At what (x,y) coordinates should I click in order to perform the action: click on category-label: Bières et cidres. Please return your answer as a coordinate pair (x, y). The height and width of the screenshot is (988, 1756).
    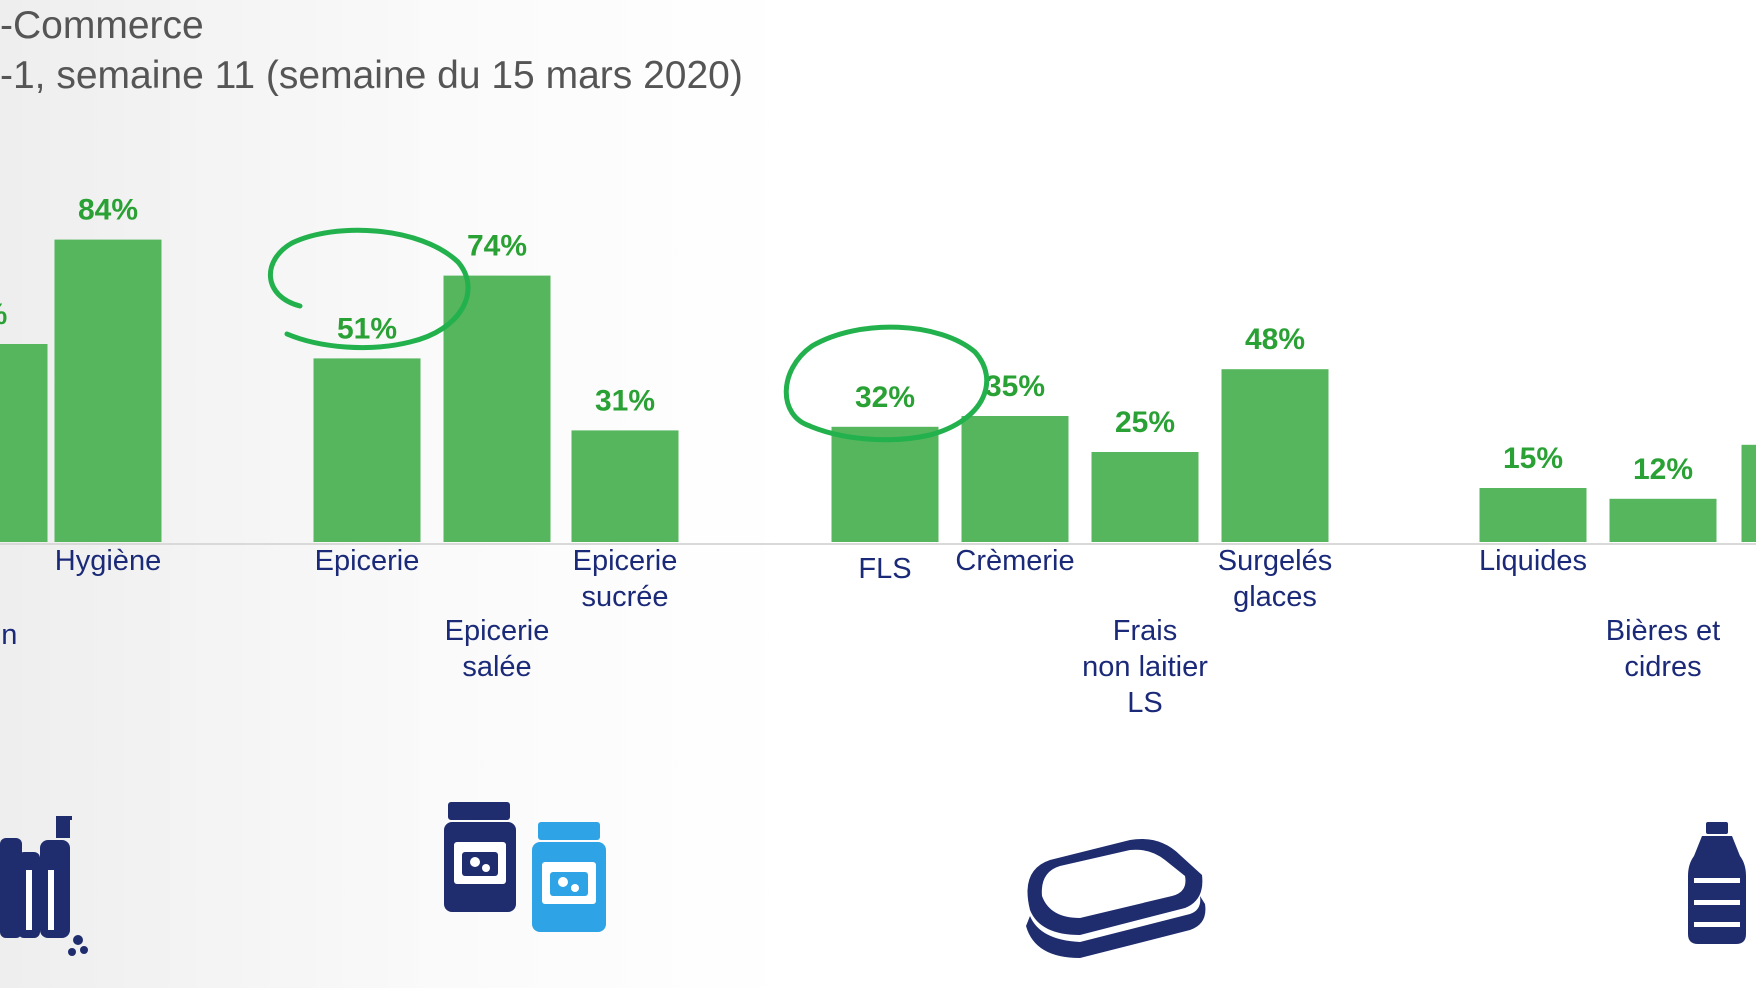
    Looking at the image, I should click on (1663, 649).